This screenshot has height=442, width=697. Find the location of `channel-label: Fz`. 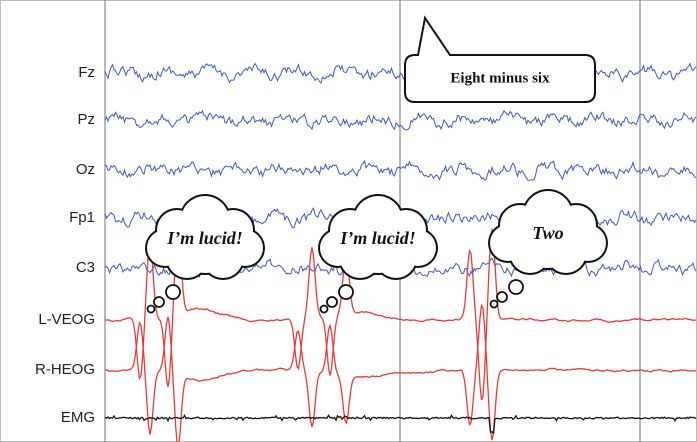

channel-label: Fz is located at coordinates (86, 72).